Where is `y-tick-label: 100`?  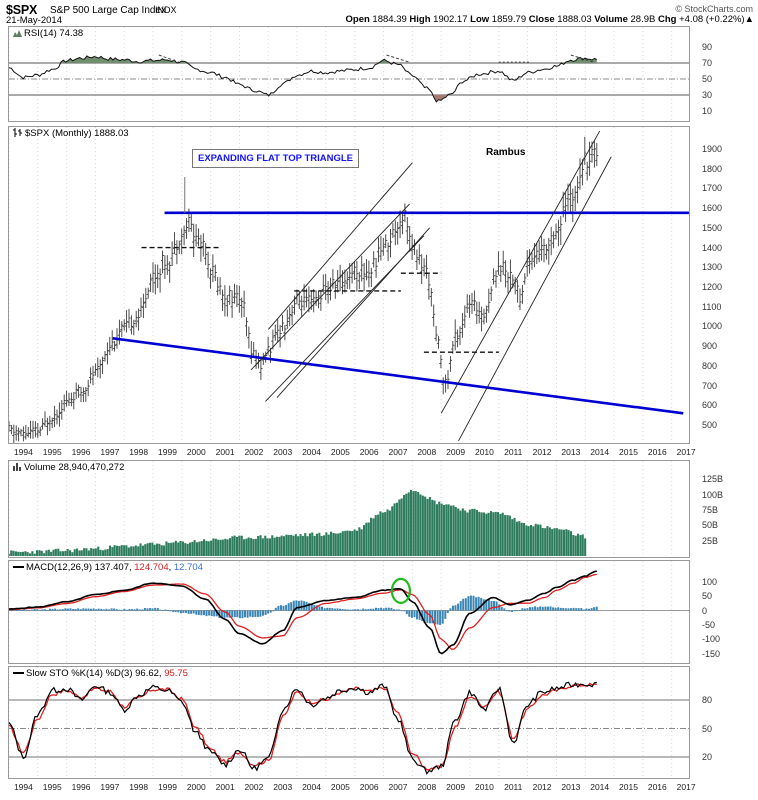 y-tick-label: 100 is located at coordinates (710, 581).